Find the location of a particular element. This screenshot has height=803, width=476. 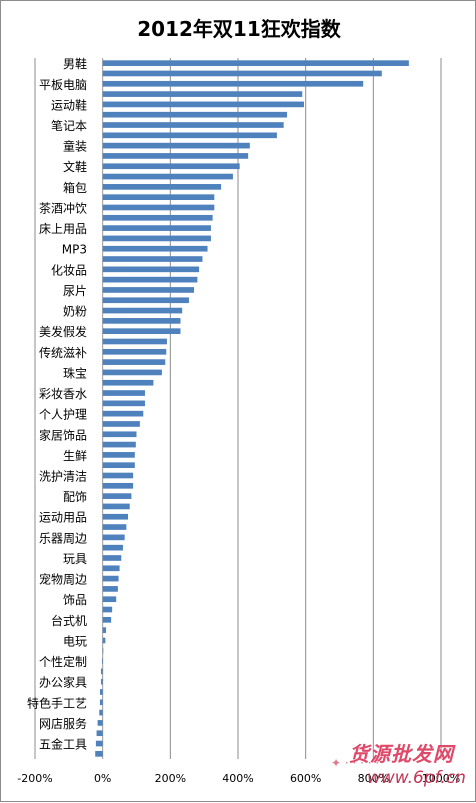

category-label: 台式机 is located at coordinates (69, 620).